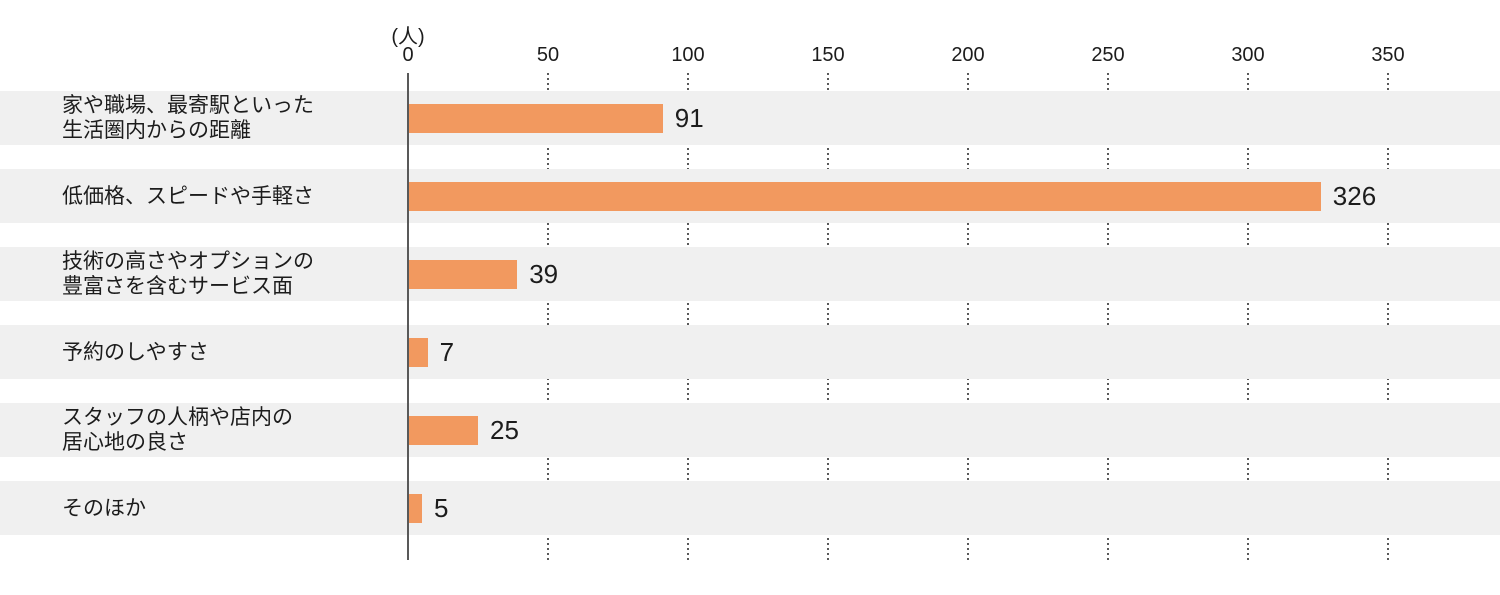  I want to click on category-label-line: 低価格、スピードや手軽さ, so click(188, 196).